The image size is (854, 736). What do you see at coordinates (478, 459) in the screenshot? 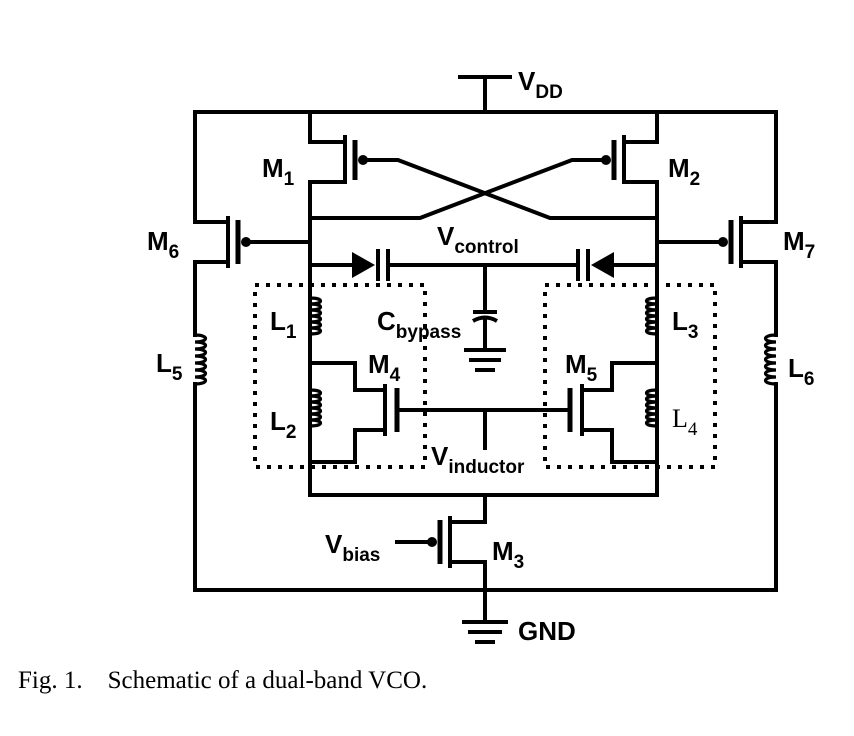
I see `label-vinductor: Vinductor` at bounding box center [478, 459].